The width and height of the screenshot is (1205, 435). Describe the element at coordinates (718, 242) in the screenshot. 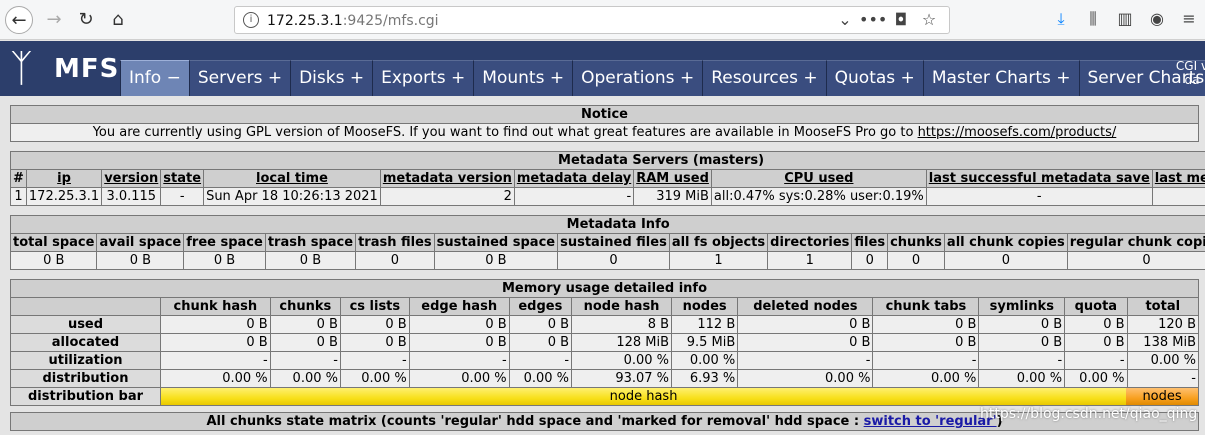

I see `metadata-info-header: all fs objects` at that location.